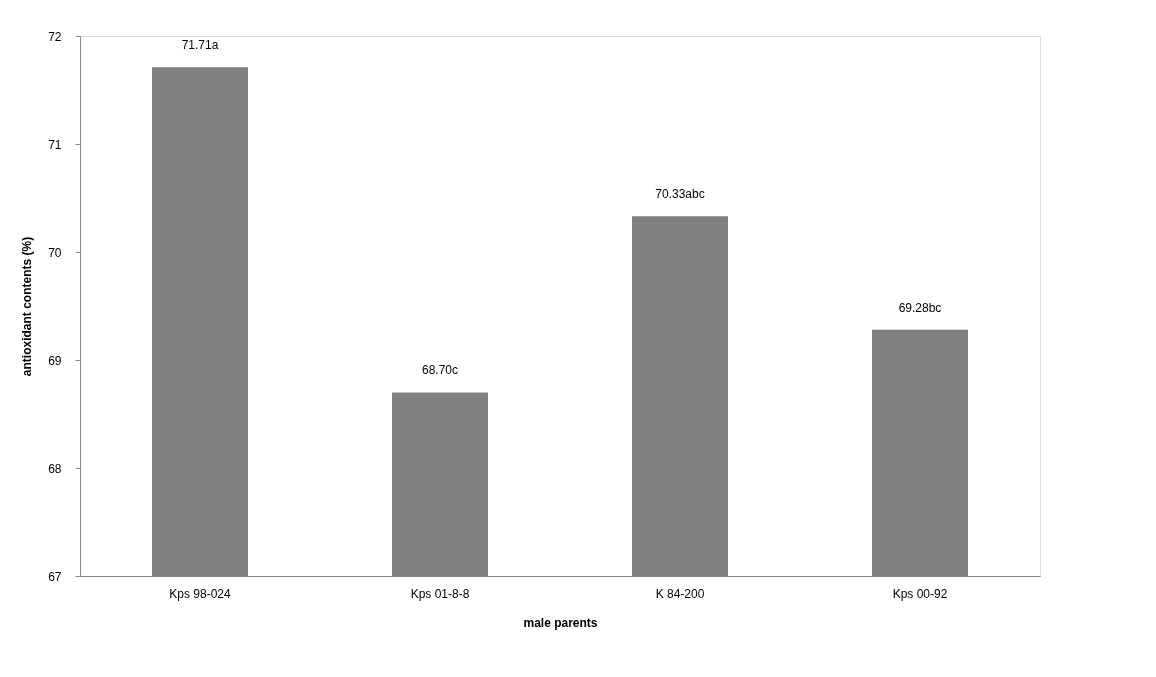 This screenshot has width=1156, height=677. What do you see at coordinates (560, 622) in the screenshot?
I see `x-axis-title: male parents` at bounding box center [560, 622].